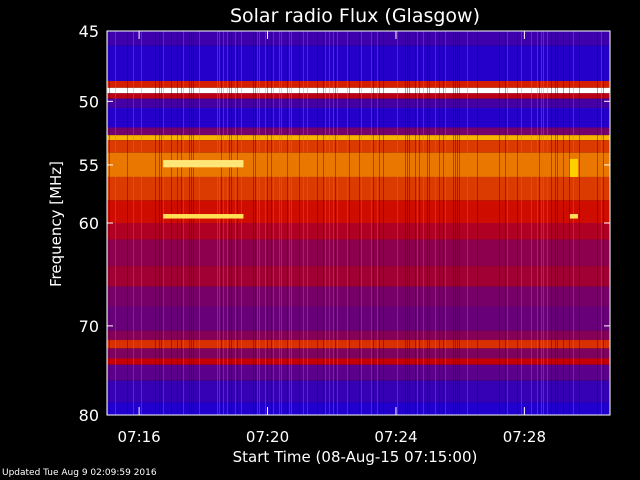 This screenshot has height=480, width=640. I want to click on y-tick-label: 45, so click(89, 31).